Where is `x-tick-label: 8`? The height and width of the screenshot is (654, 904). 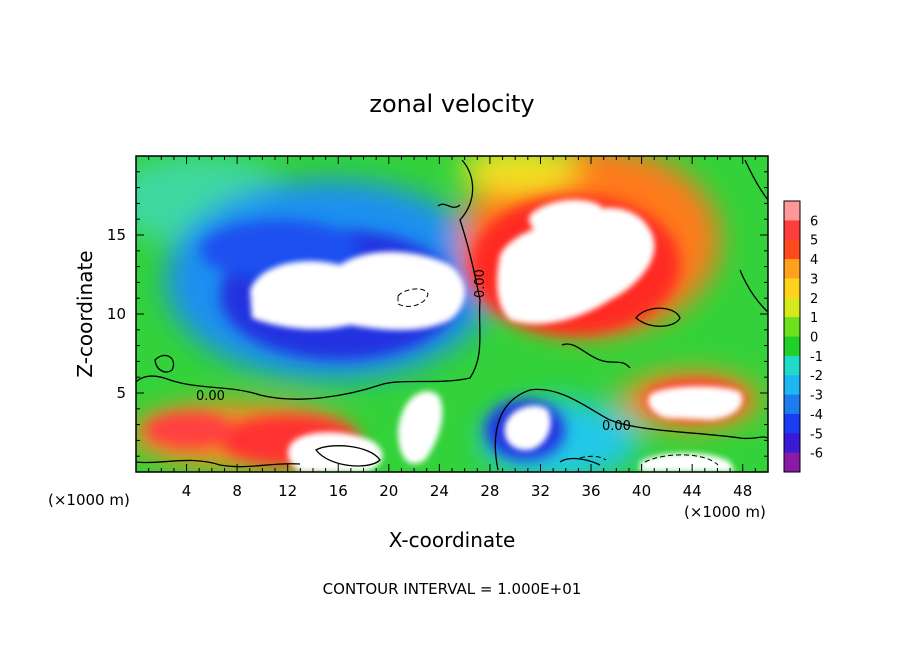
x-tick-label: 8 is located at coordinates (237, 491).